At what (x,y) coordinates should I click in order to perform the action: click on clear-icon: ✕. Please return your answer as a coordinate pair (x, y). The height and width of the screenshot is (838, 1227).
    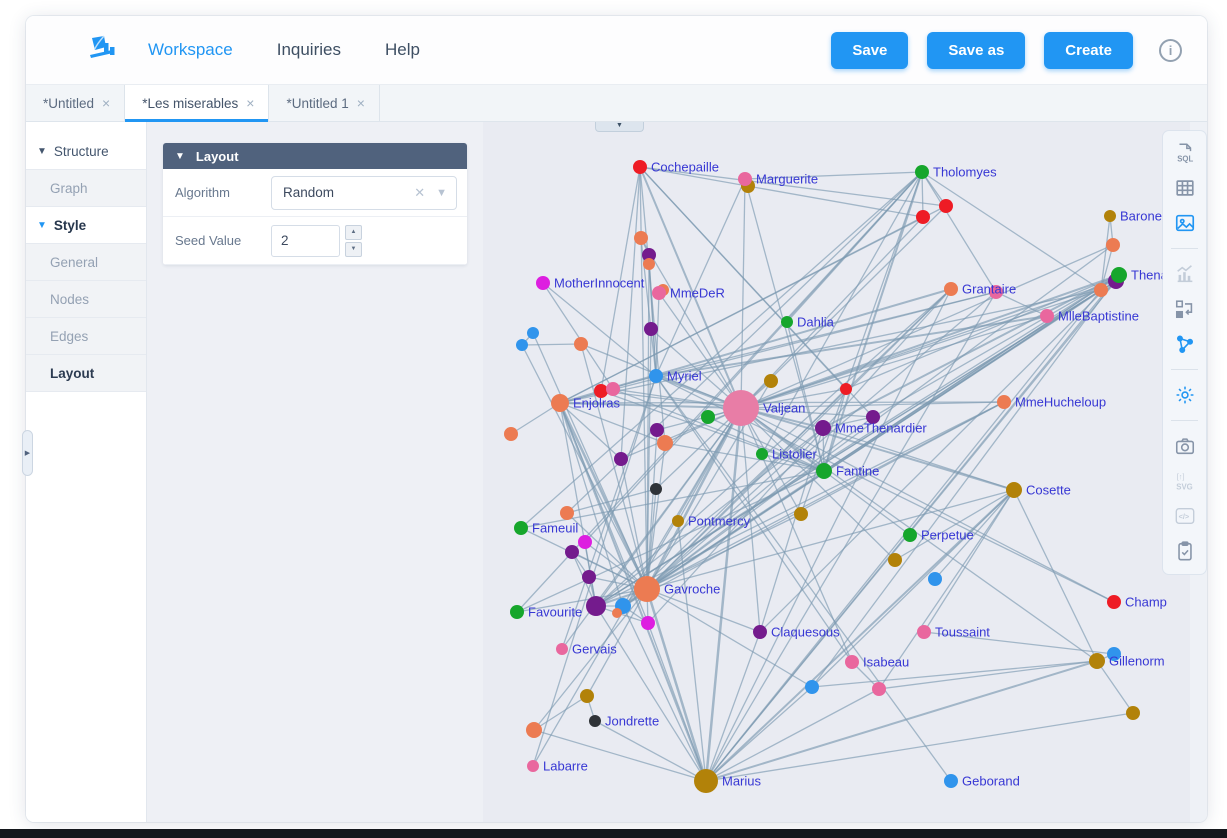
    Looking at the image, I should click on (420, 192).